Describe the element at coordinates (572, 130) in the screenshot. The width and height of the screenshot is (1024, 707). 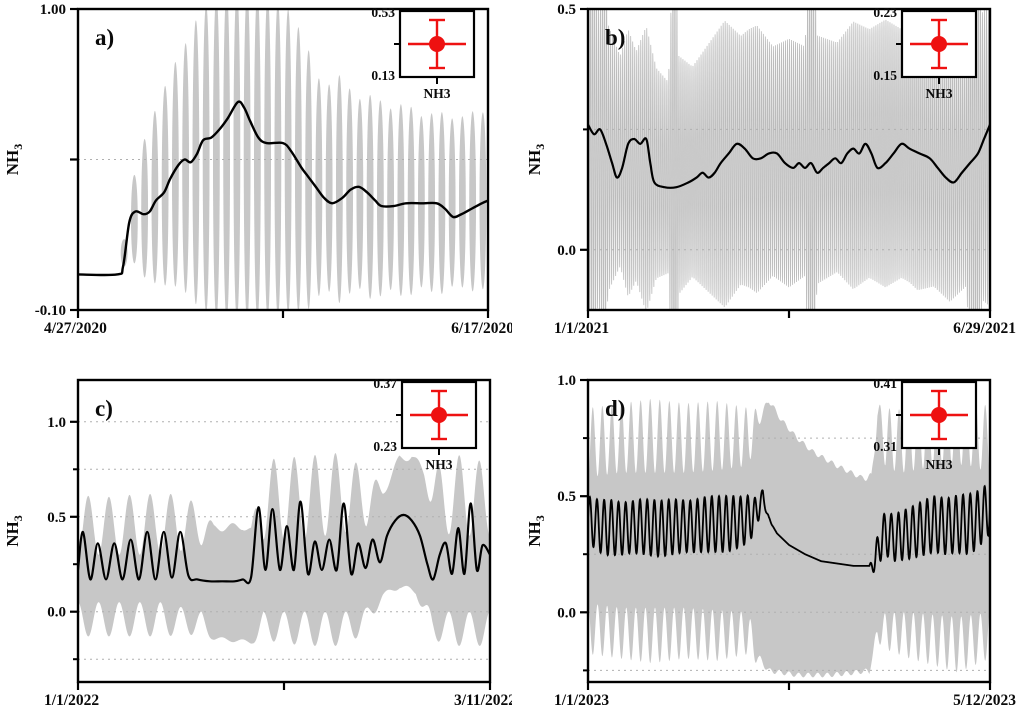
I see `y-axis-b: 0.5 0.0` at that location.